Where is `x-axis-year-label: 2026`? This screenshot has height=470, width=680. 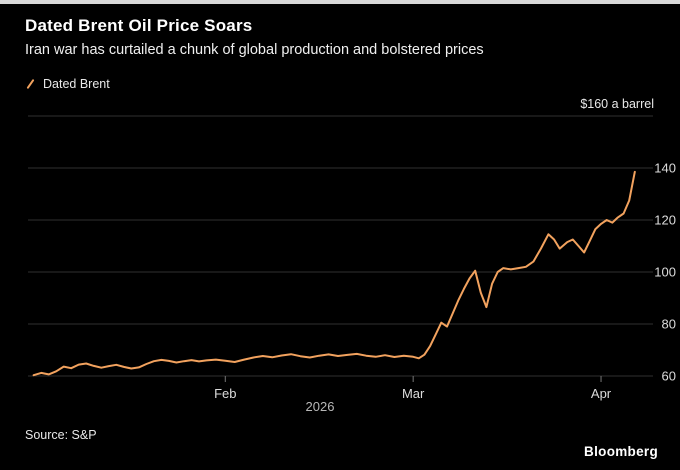
x-axis-year-label: 2026 is located at coordinates (320, 406).